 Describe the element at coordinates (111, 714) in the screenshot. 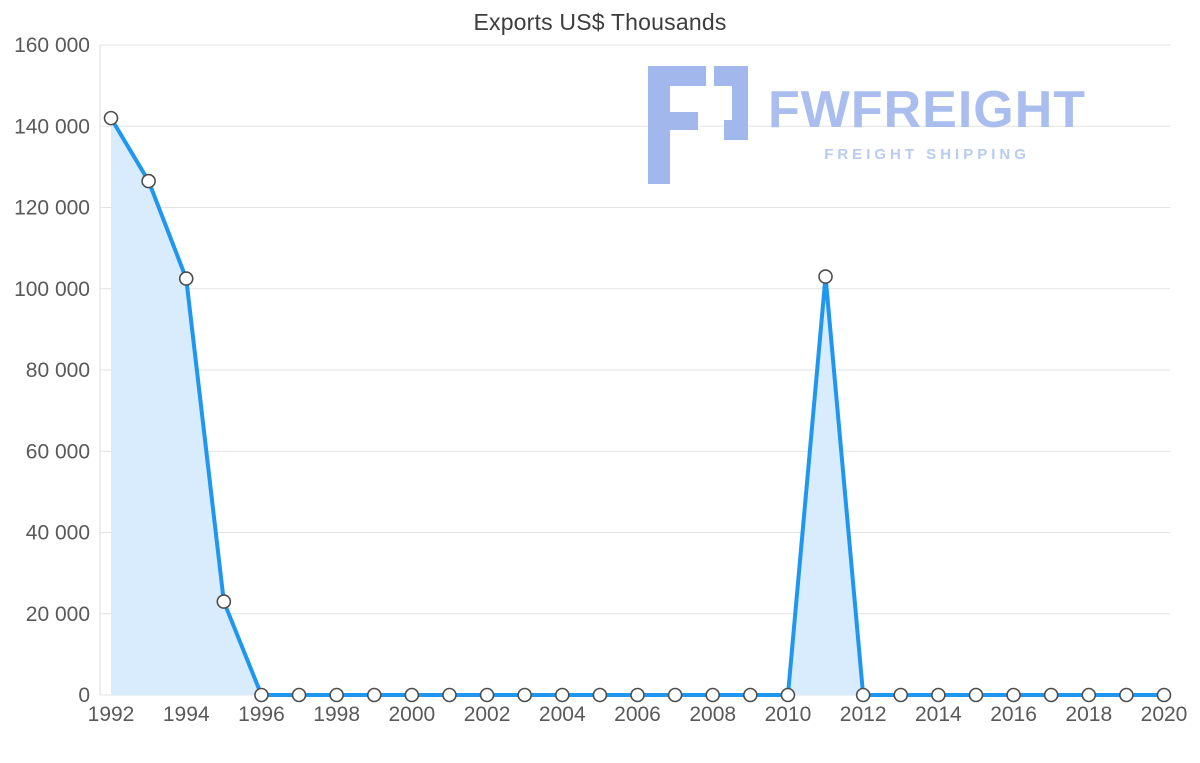

I see `x-axis-label: 1992` at that location.